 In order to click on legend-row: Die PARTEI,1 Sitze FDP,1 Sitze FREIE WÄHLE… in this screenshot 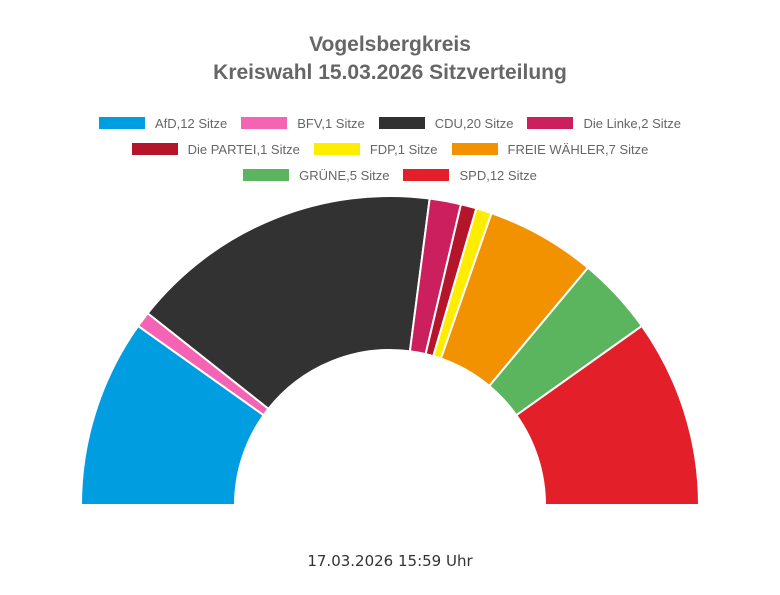, I will do `click(390, 149)`.